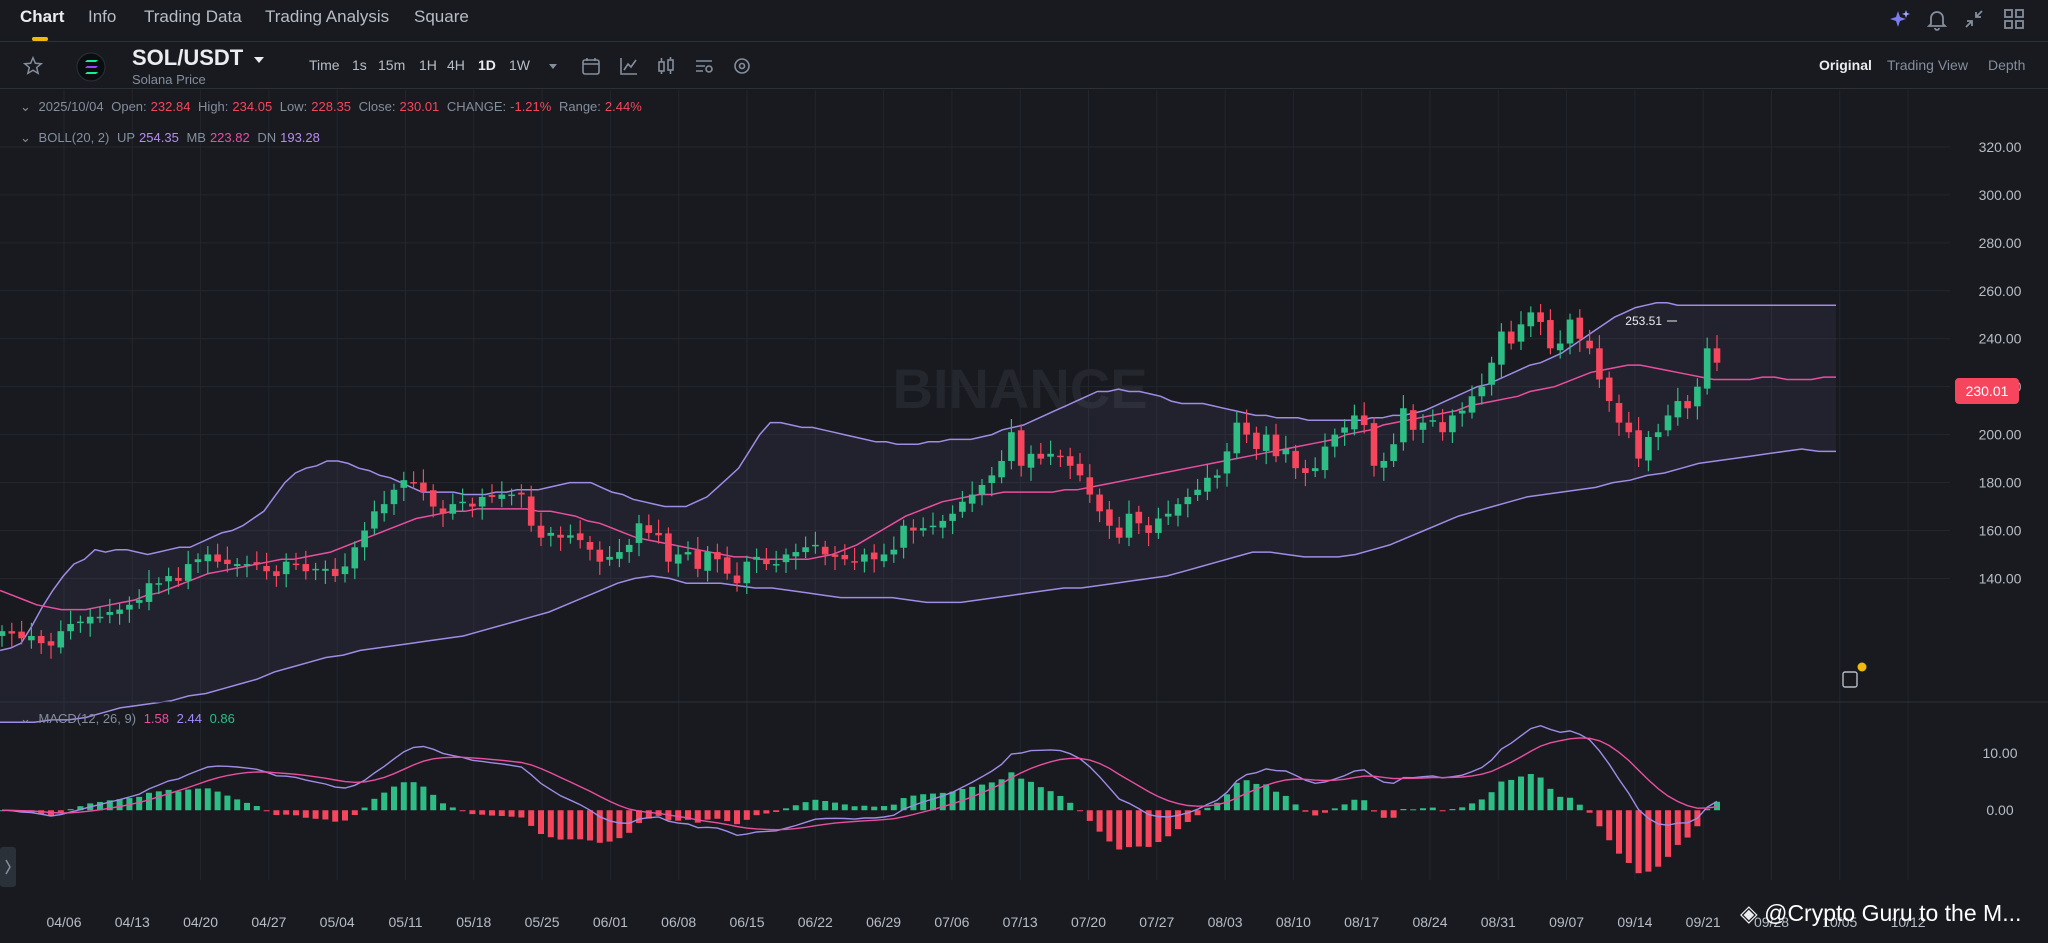 The width and height of the screenshot is (2048, 943). I want to click on macd-legend: ⌄ MACD(12, 26, 9) 1.58 2.44 0.86, so click(127, 718).